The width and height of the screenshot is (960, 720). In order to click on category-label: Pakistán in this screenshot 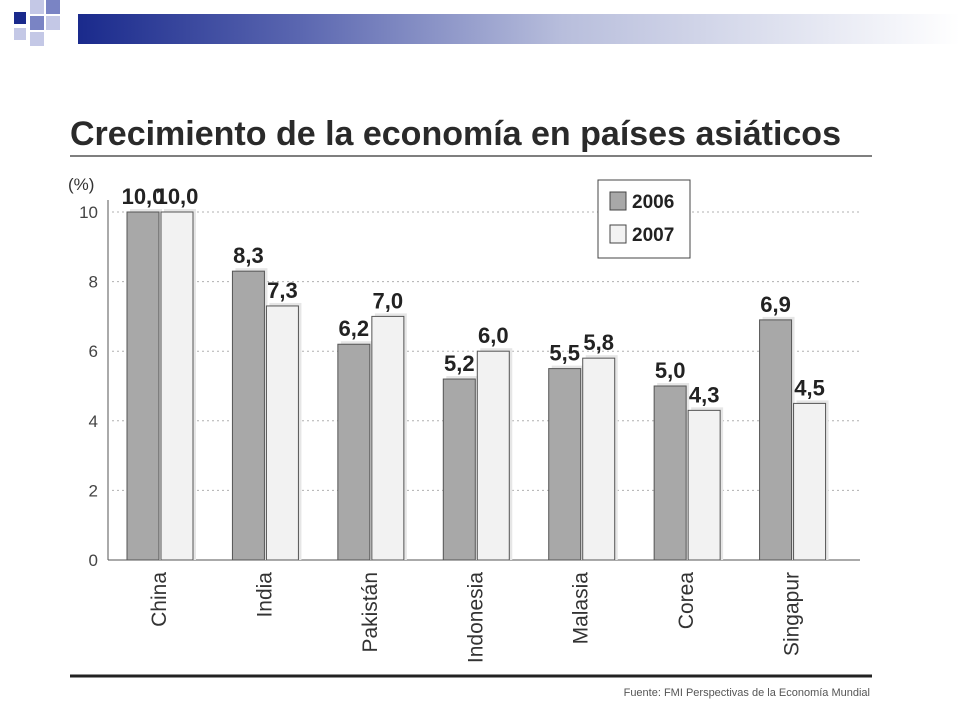, I will do `click(370, 612)`.